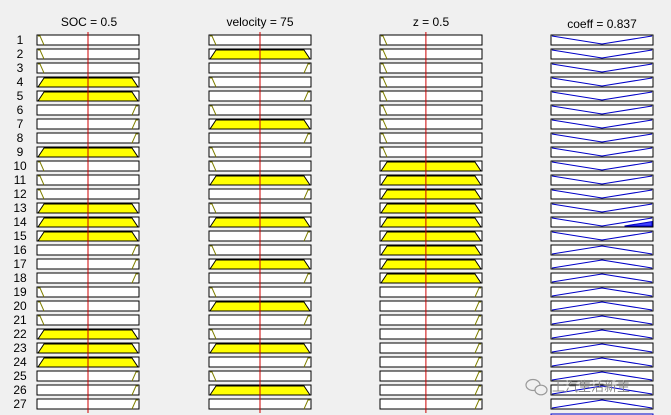 The image size is (671, 415). Describe the element at coordinates (20, 166) in the screenshot. I see `rule-number: 10` at that location.